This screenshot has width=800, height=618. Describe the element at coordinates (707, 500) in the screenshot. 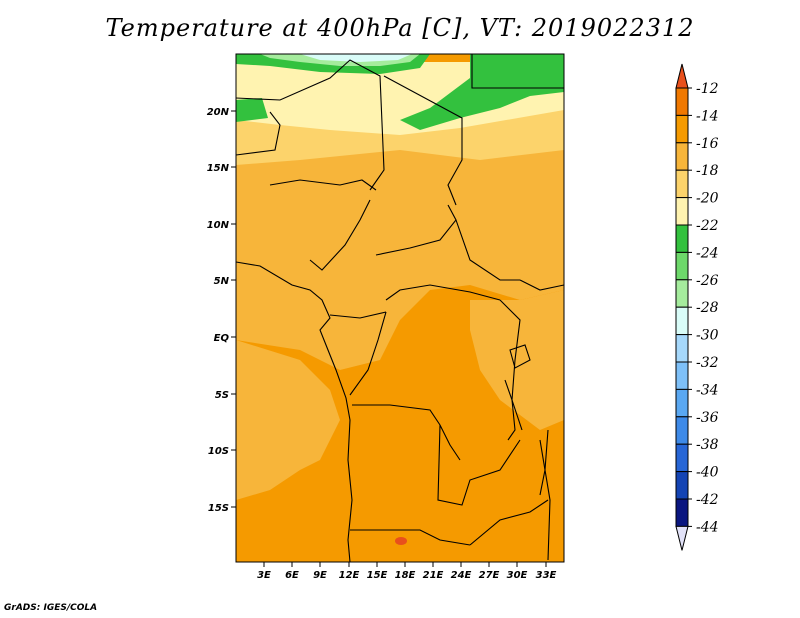

I see `colorbar-label: -42` at that location.